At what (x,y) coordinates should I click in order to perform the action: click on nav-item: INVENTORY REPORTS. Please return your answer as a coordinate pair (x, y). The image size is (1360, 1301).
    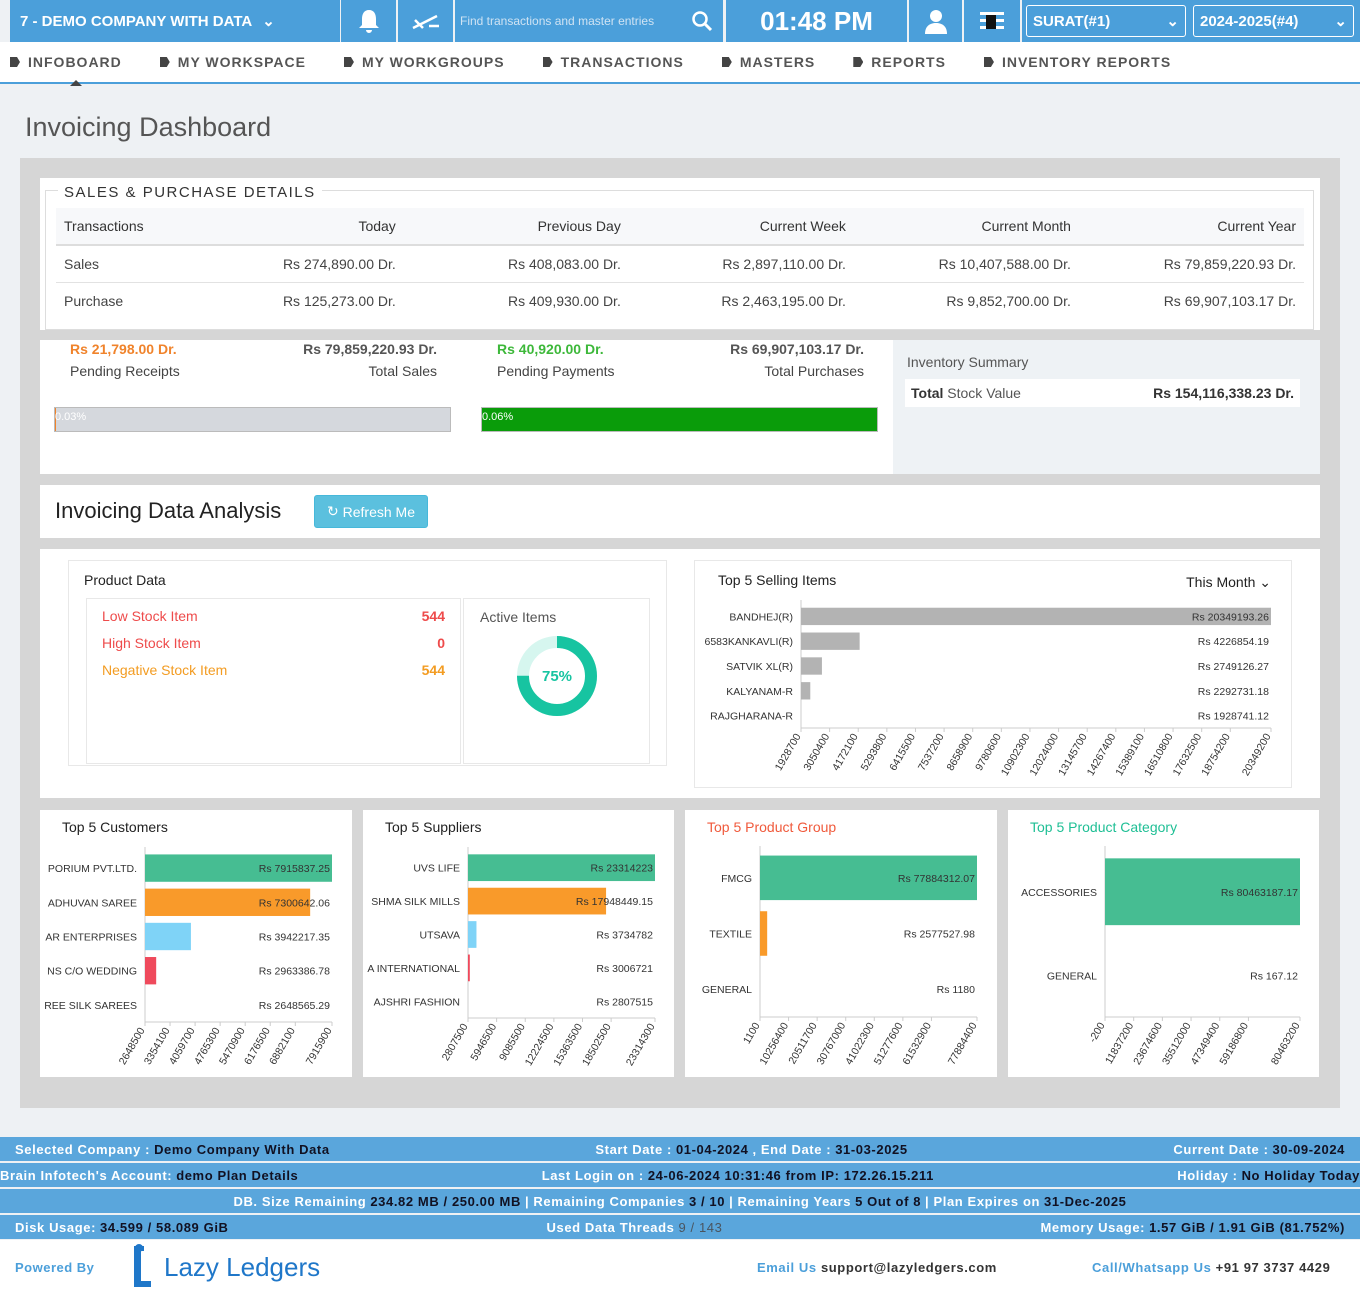
    Looking at the image, I should click on (1077, 62).